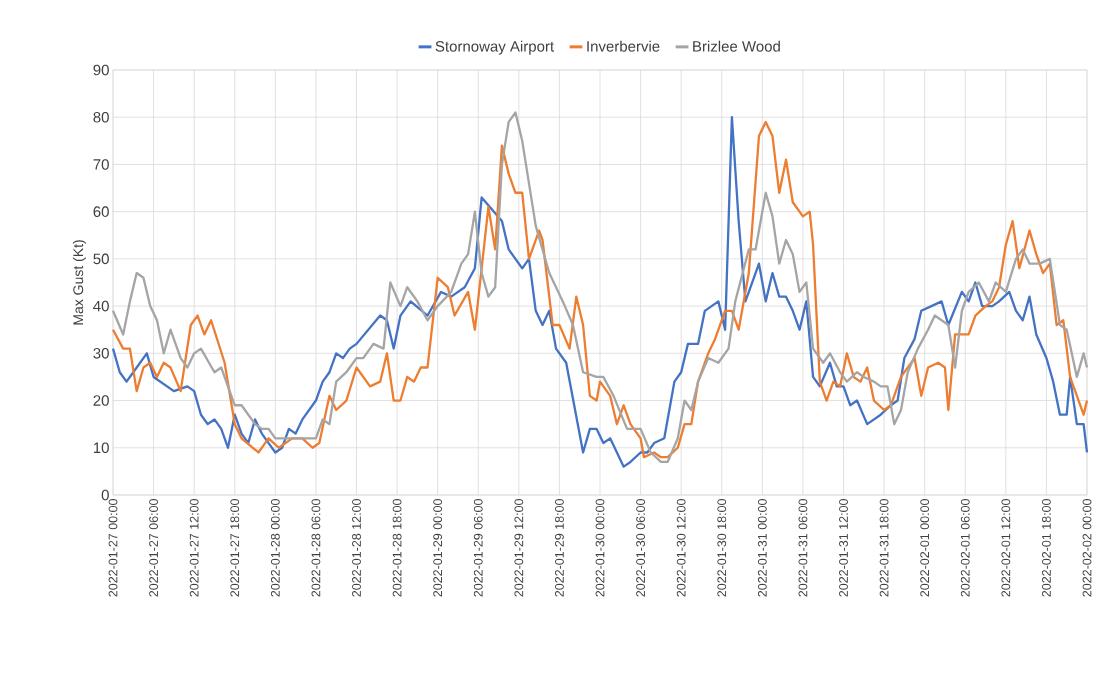 The height and width of the screenshot is (679, 1101). What do you see at coordinates (762, 548) in the screenshot?
I see `x-tick-label: 2022-01-31 00:00` at bounding box center [762, 548].